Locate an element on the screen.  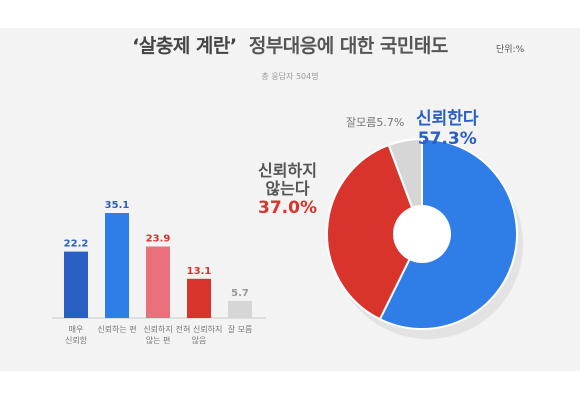
bar-value-2: 23.9 is located at coordinates (158, 239).